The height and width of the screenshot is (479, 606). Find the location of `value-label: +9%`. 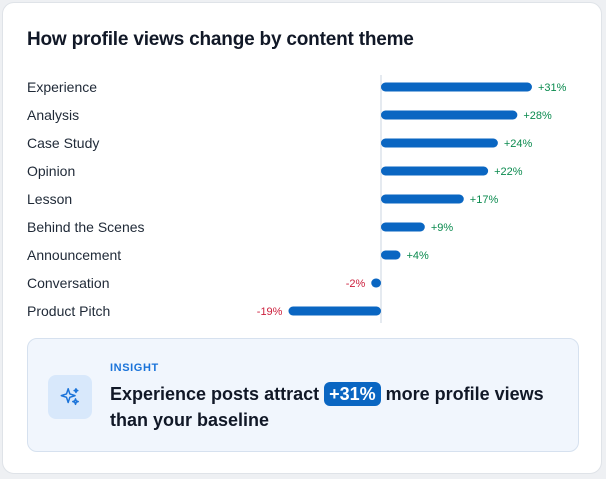

value-label: +9% is located at coordinates (442, 228).